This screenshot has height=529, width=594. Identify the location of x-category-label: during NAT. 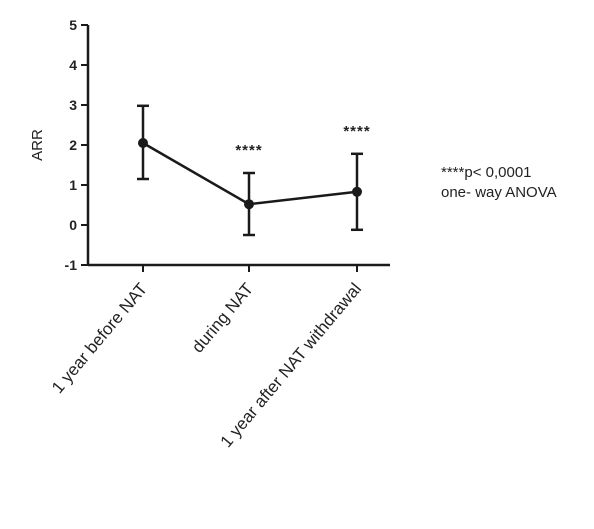
(222, 317).